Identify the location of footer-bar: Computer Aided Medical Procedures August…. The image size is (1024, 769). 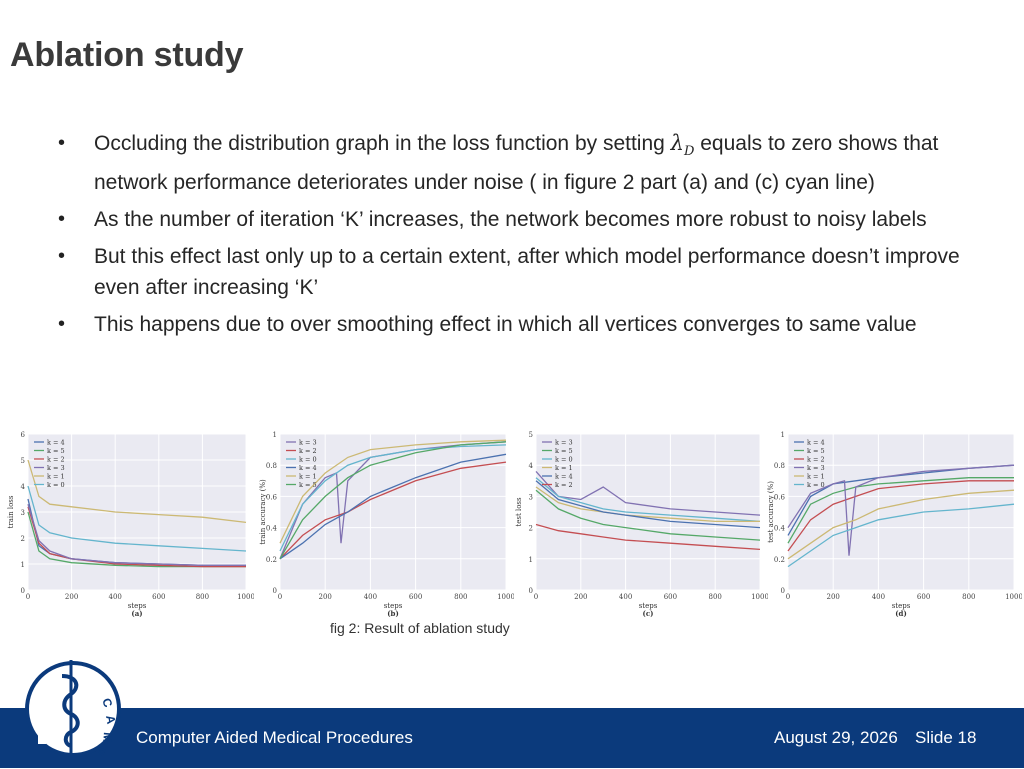
(512, 738).